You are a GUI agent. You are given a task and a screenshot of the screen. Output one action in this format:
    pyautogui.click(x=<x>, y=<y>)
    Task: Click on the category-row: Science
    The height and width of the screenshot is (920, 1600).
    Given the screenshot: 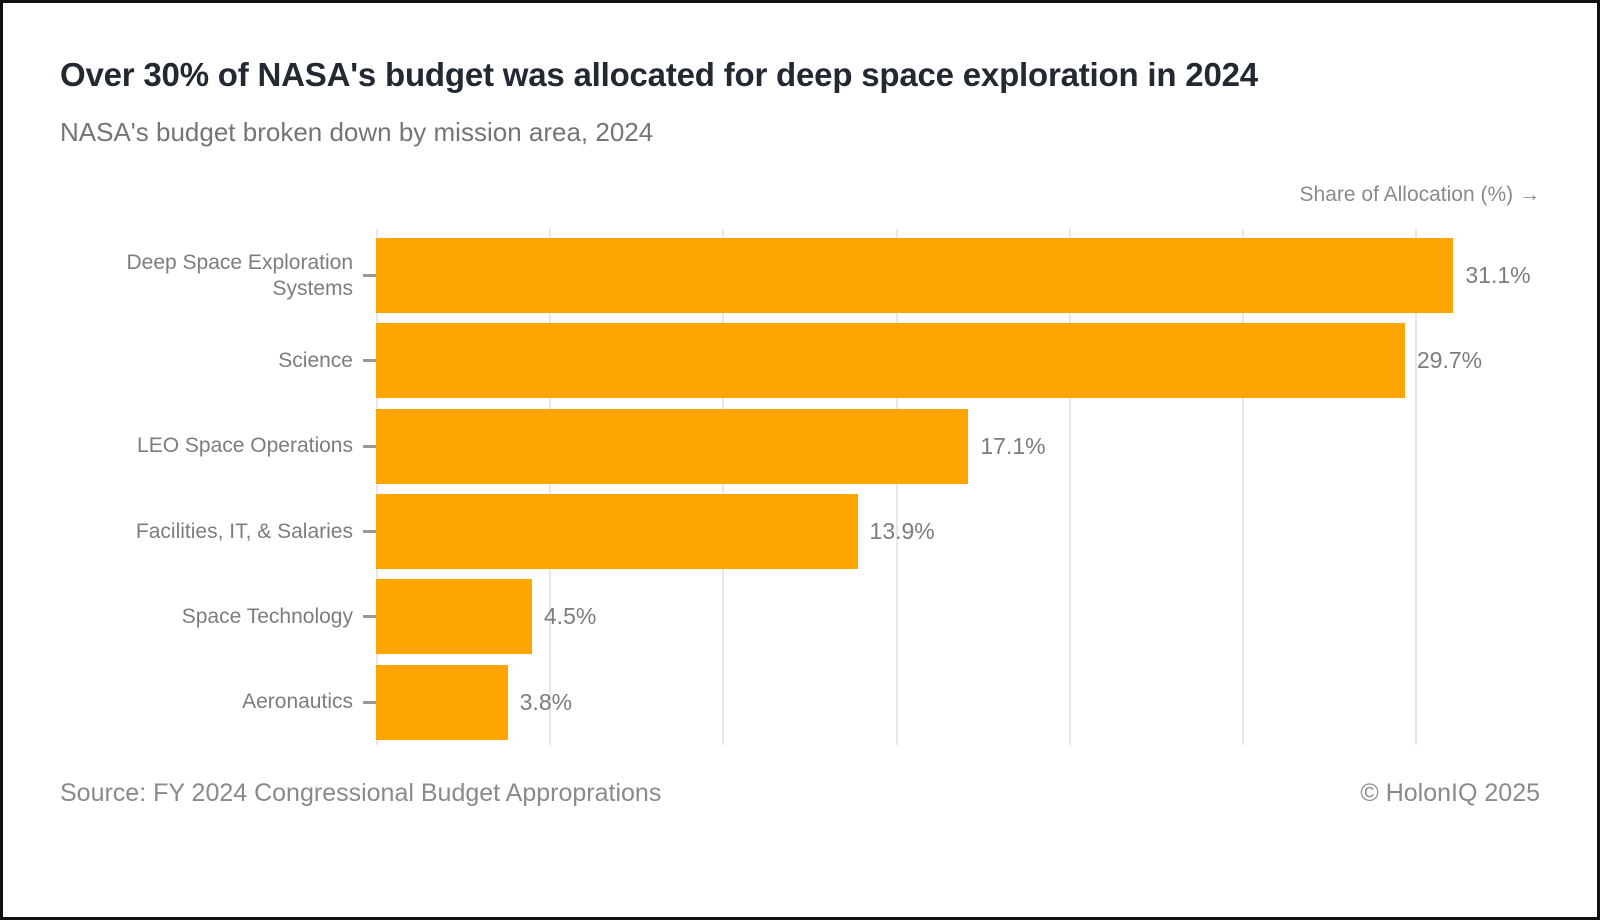 What is the action you would take?
    pyautogui.click(x=218, y=360)
    